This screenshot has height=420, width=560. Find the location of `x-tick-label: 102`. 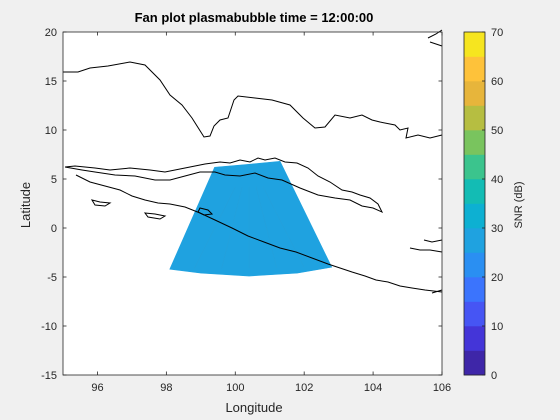

x-tick-label: 102 is located at coordinates (304, 388).